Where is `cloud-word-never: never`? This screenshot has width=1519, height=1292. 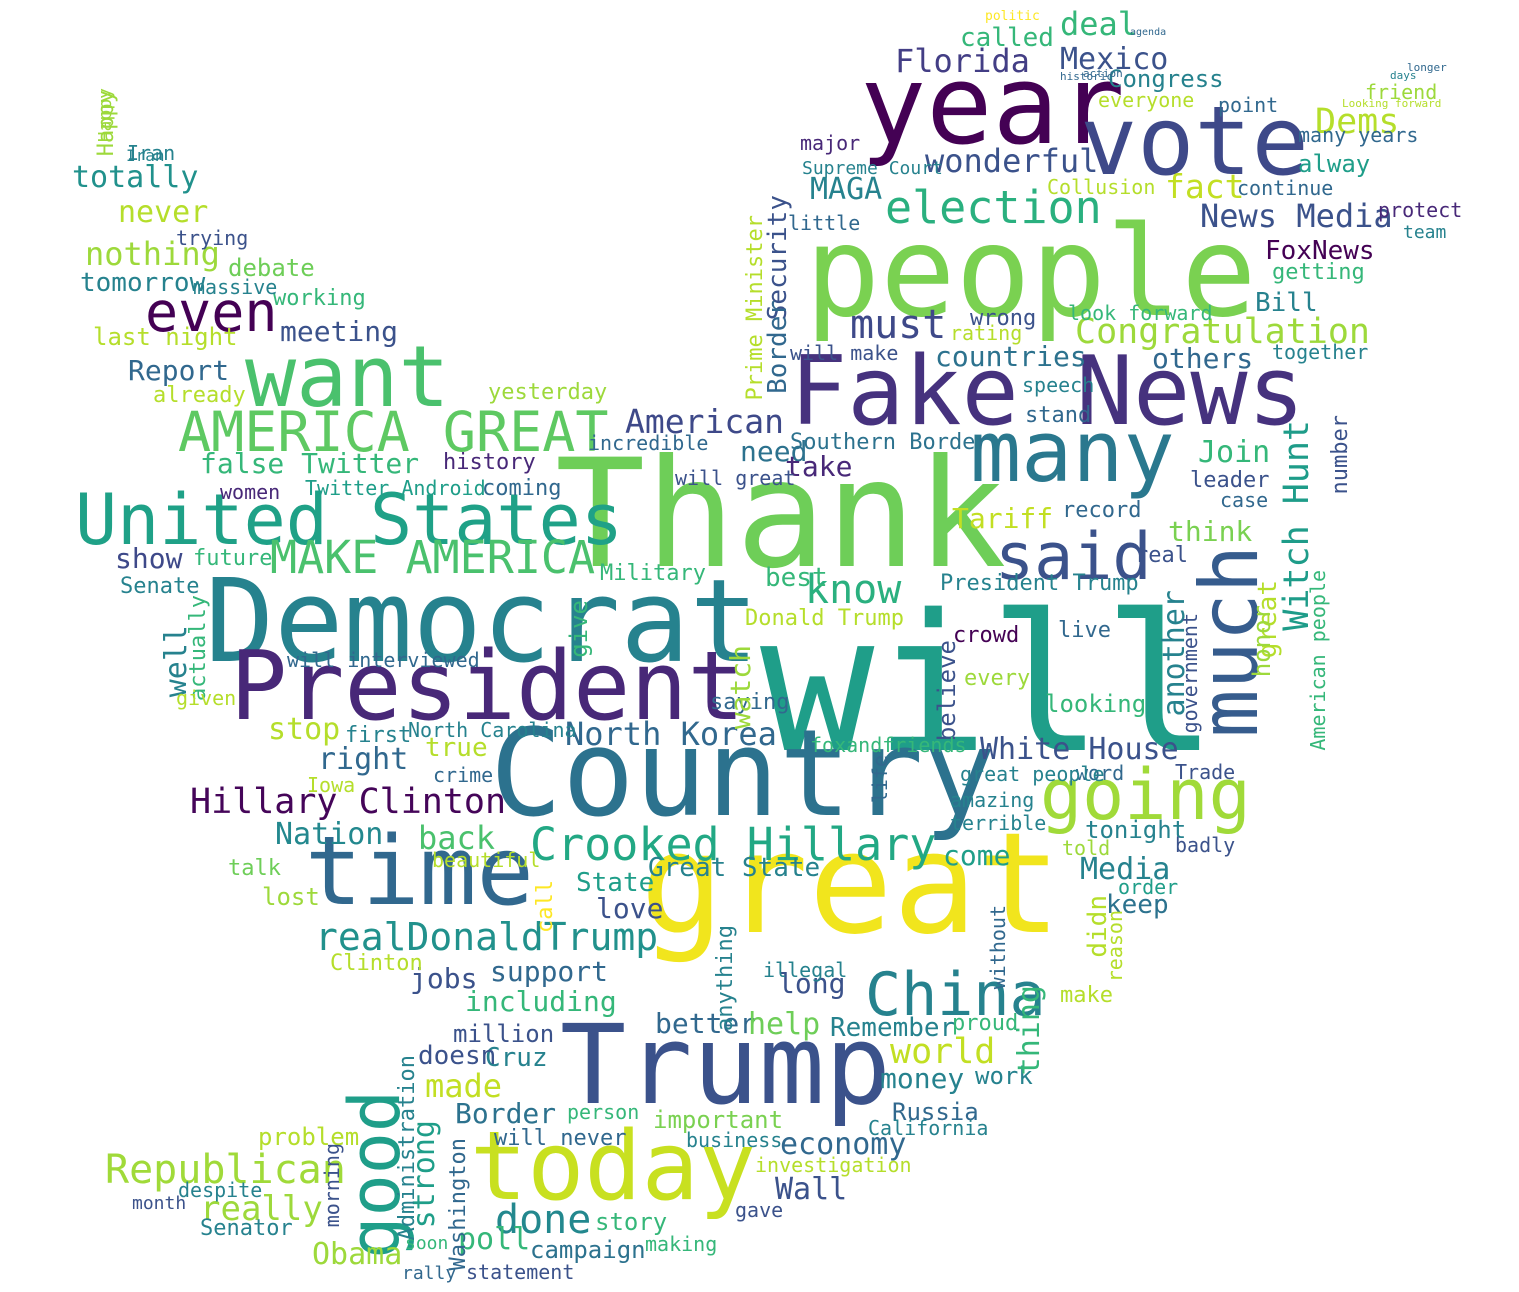
cloud-word-never: never is located at coordinates (163, 212).